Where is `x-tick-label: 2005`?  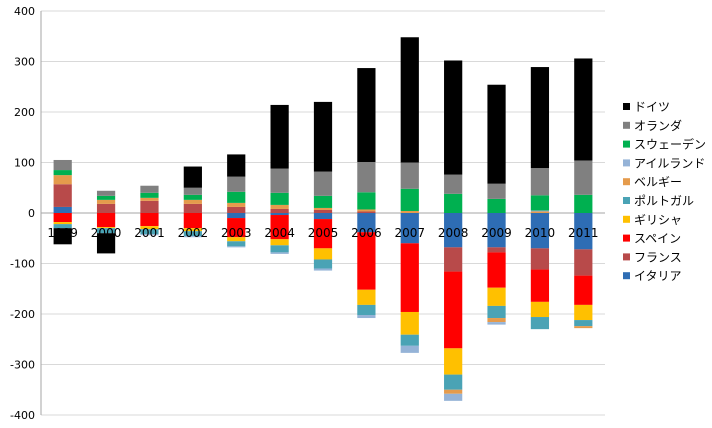
x-tick-label: 2005 is located at coordinates (323, 233).